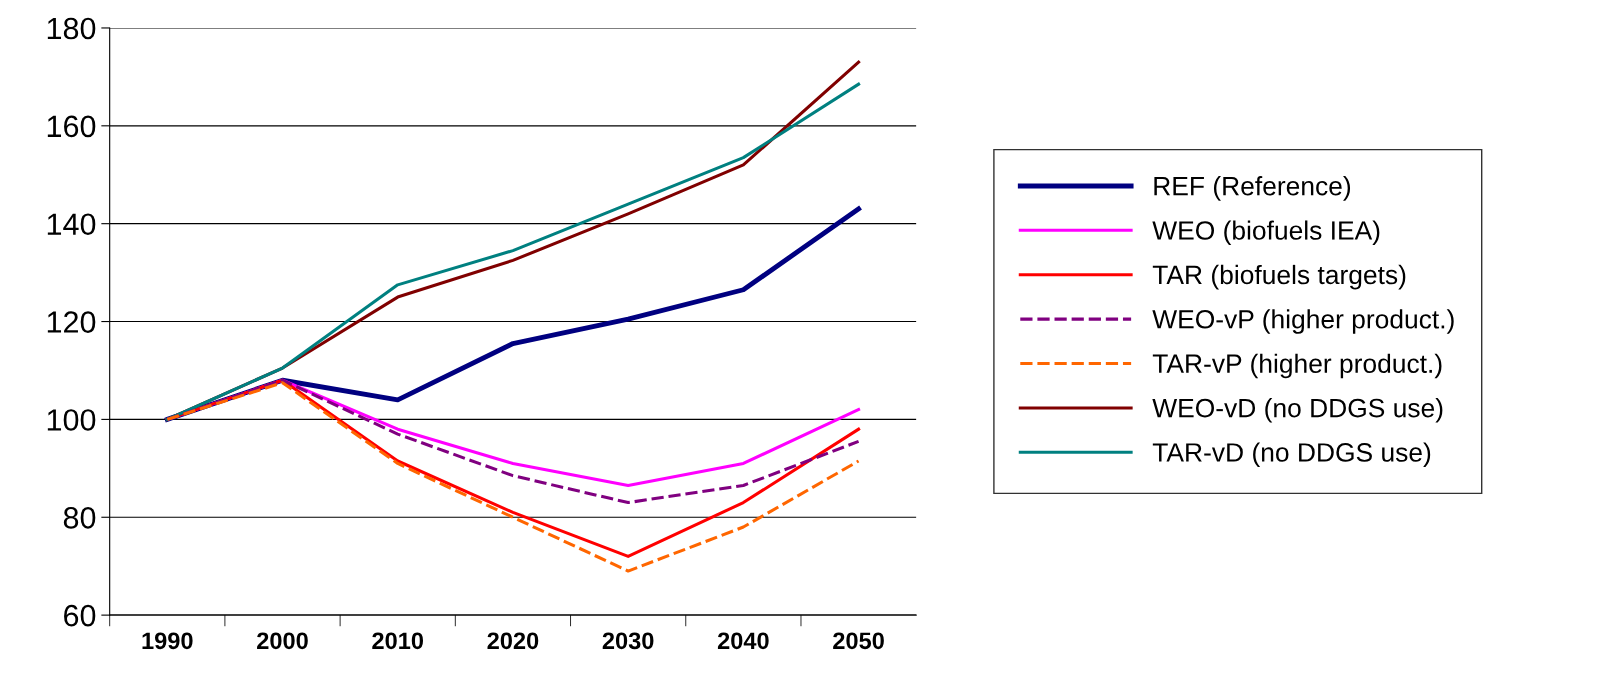 This screenshot has height=699, width=1613. Describe the element at coordinates (71, 224) in the screenshot. I see `y-tick-label: 140` at that location.